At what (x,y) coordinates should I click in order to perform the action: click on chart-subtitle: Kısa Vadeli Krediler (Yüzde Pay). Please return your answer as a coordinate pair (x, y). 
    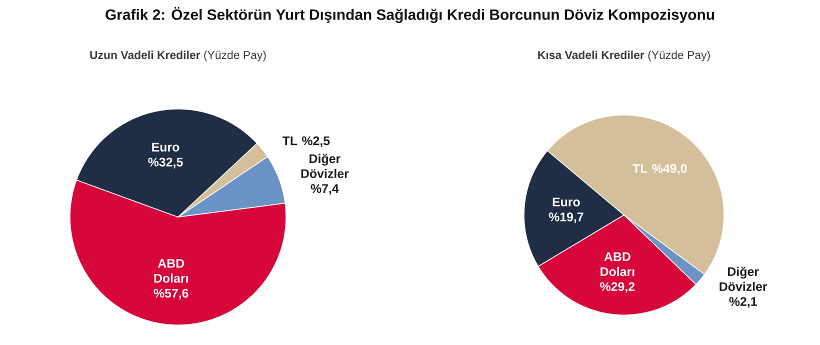
    Looking at the image, I should click on (624, 56).